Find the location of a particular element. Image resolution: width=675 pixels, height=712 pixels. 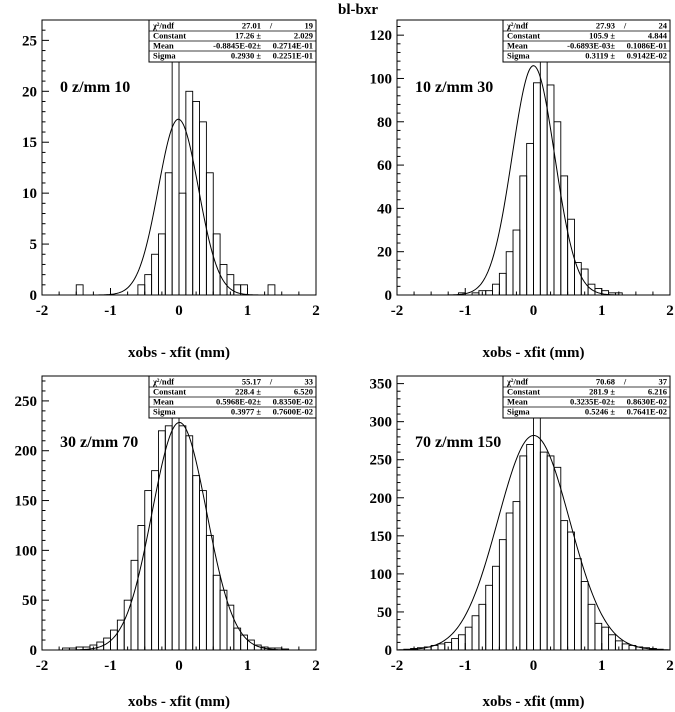

y-tick-label: 15 is located at coordinates (29, 143).